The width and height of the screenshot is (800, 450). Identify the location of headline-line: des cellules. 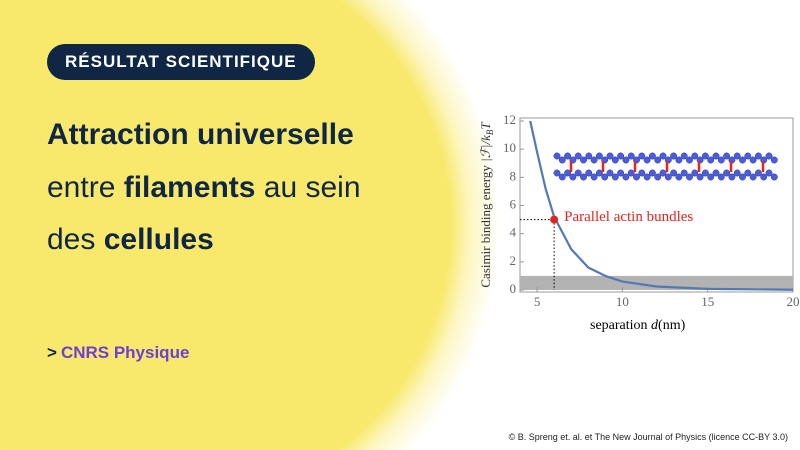
(130, 240).